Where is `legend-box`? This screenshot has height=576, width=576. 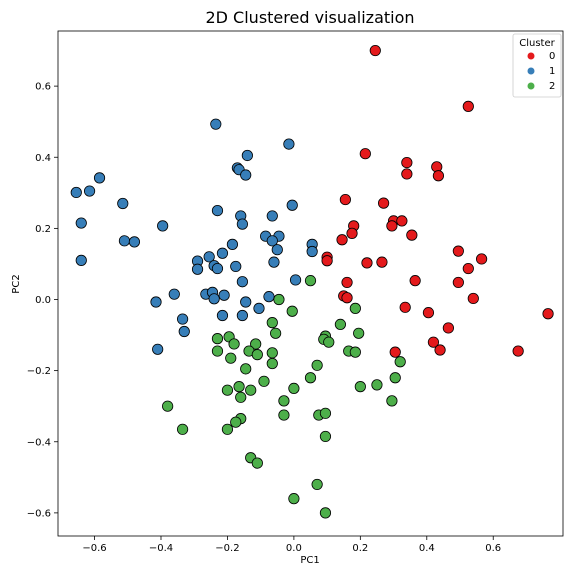
legend-box is located at coordinates (537, 65).